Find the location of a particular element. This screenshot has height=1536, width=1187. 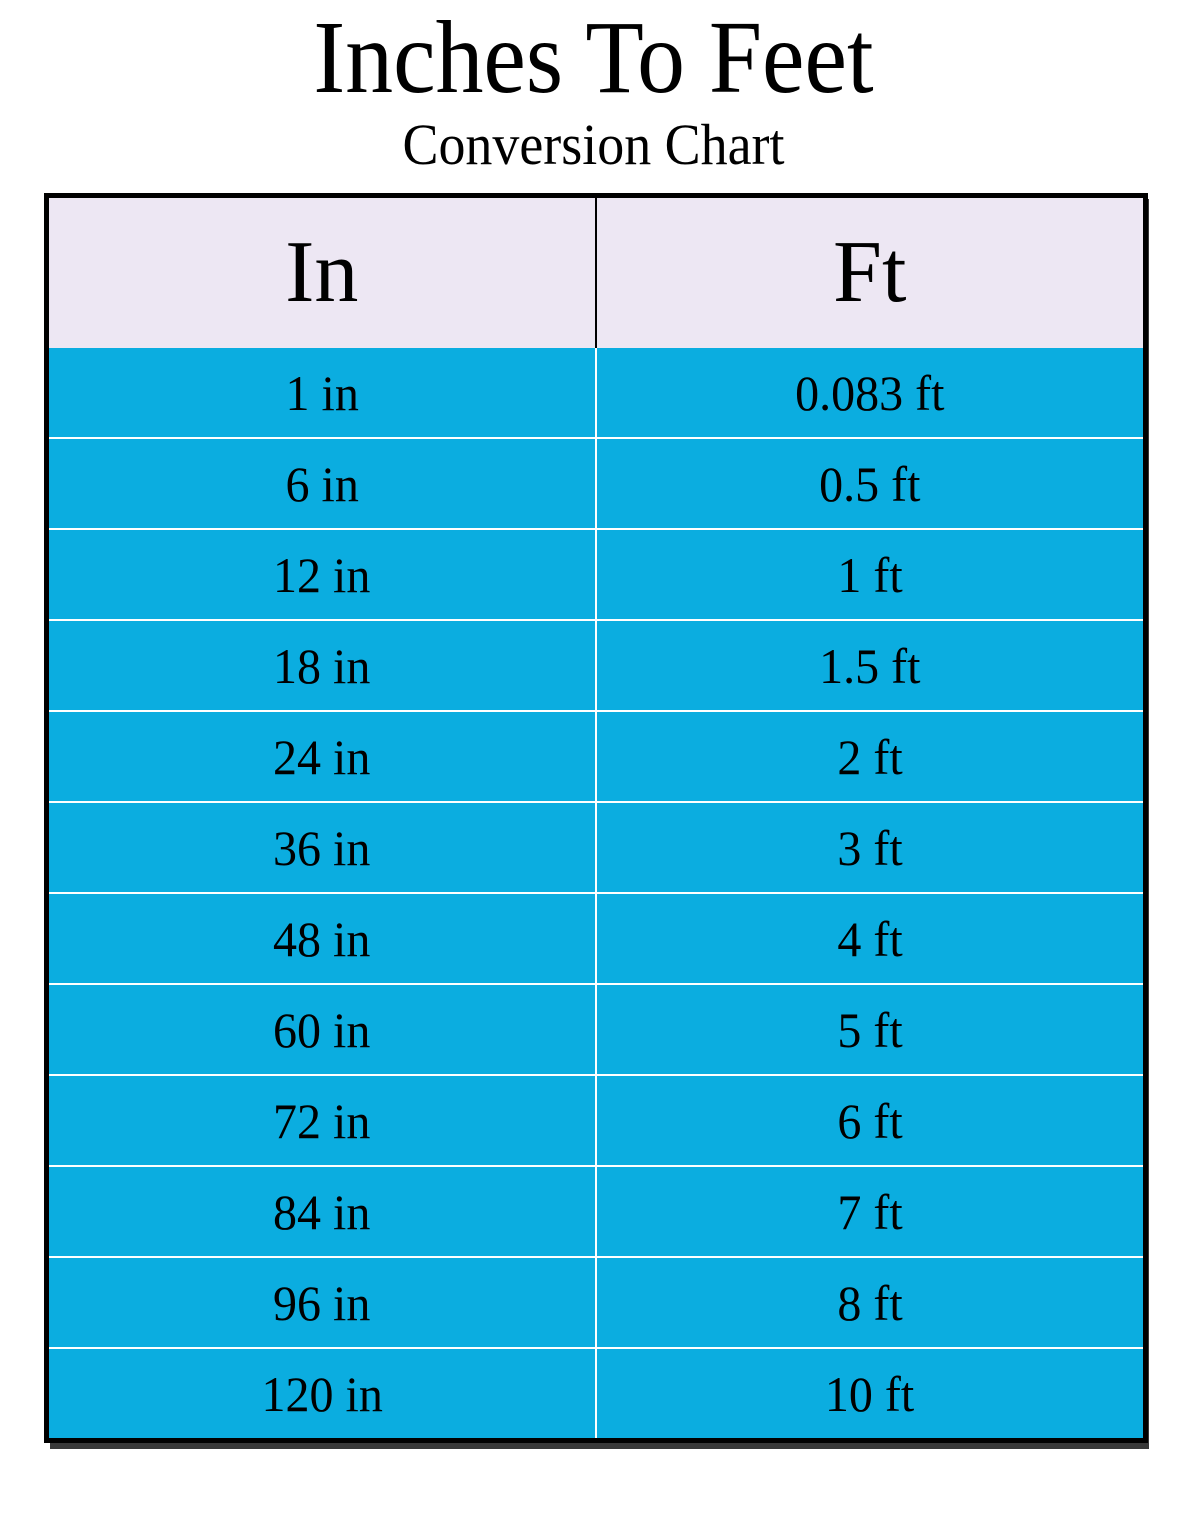

table-row: 18 in 1.5 ft is located at coordinates (596, 665).